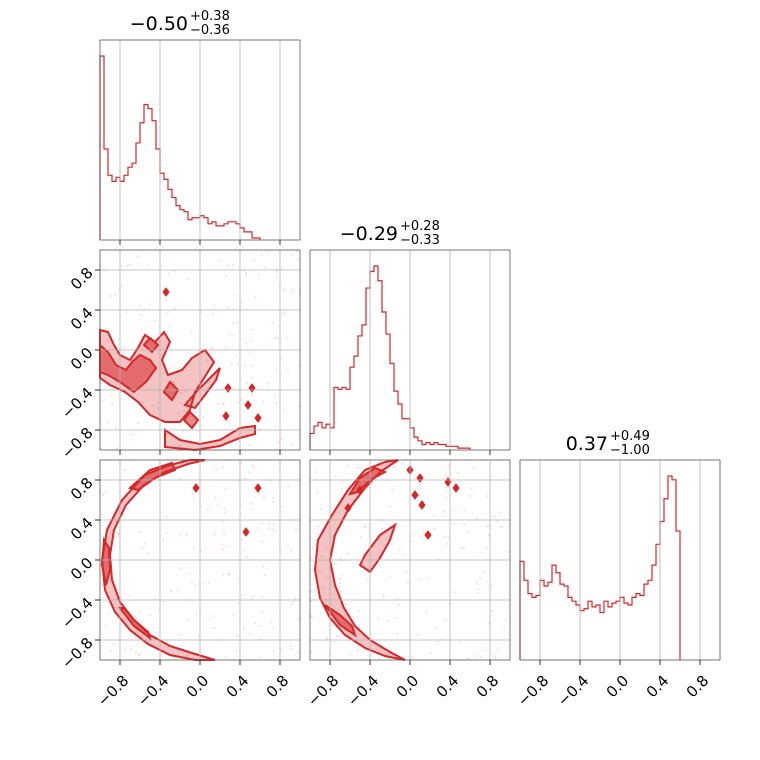 The height and width of the screenshot is (760, 760). I want to click on contour-fill-outer, so click(157, 376).